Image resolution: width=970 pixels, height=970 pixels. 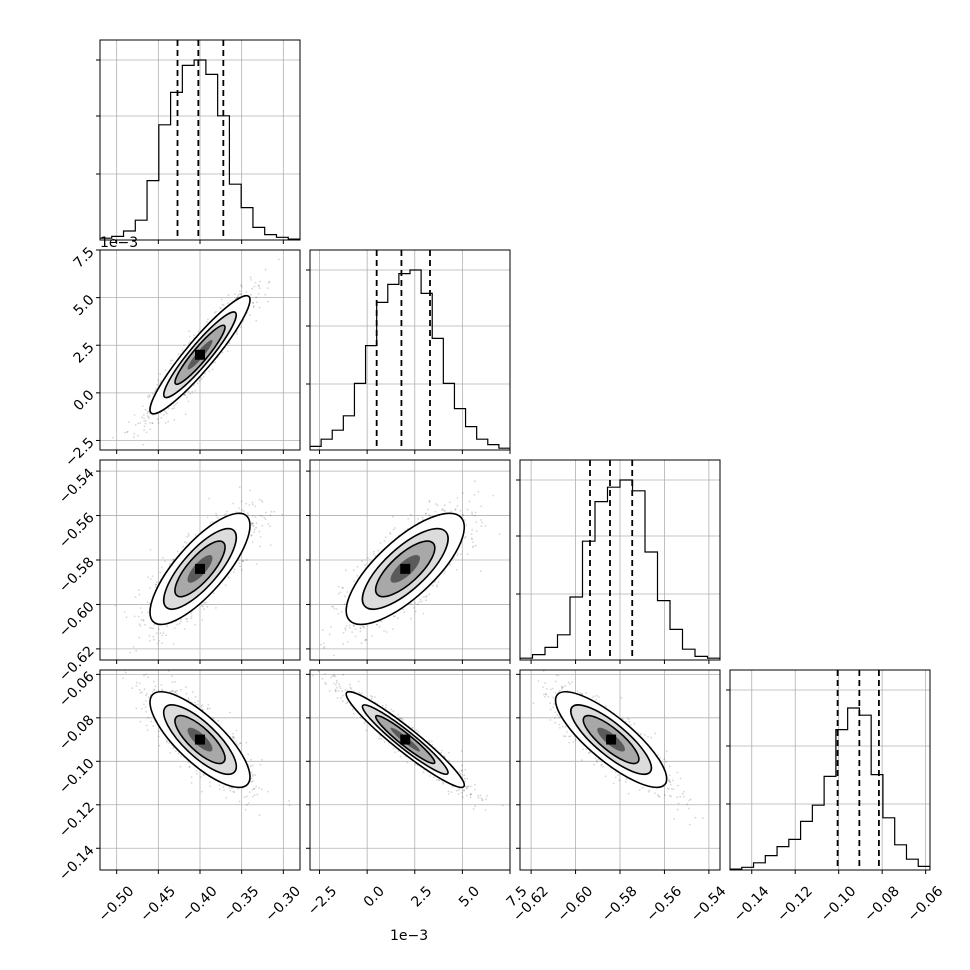 What do you see at coordinates (181, 357) in the screenshot?
I see `panel-1-0: −2.50.02.55.07.5` at bounding box center [181, 357].